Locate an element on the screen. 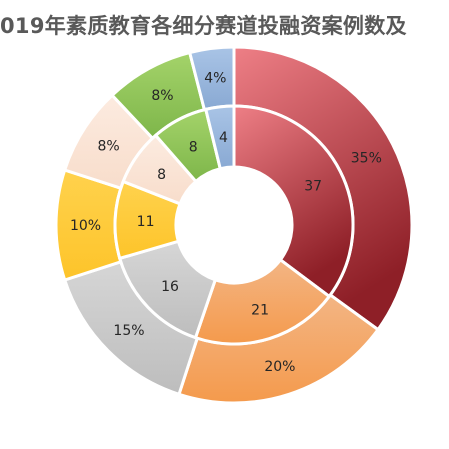  inner-label-3: 11 is located at coordinates (146, 222).